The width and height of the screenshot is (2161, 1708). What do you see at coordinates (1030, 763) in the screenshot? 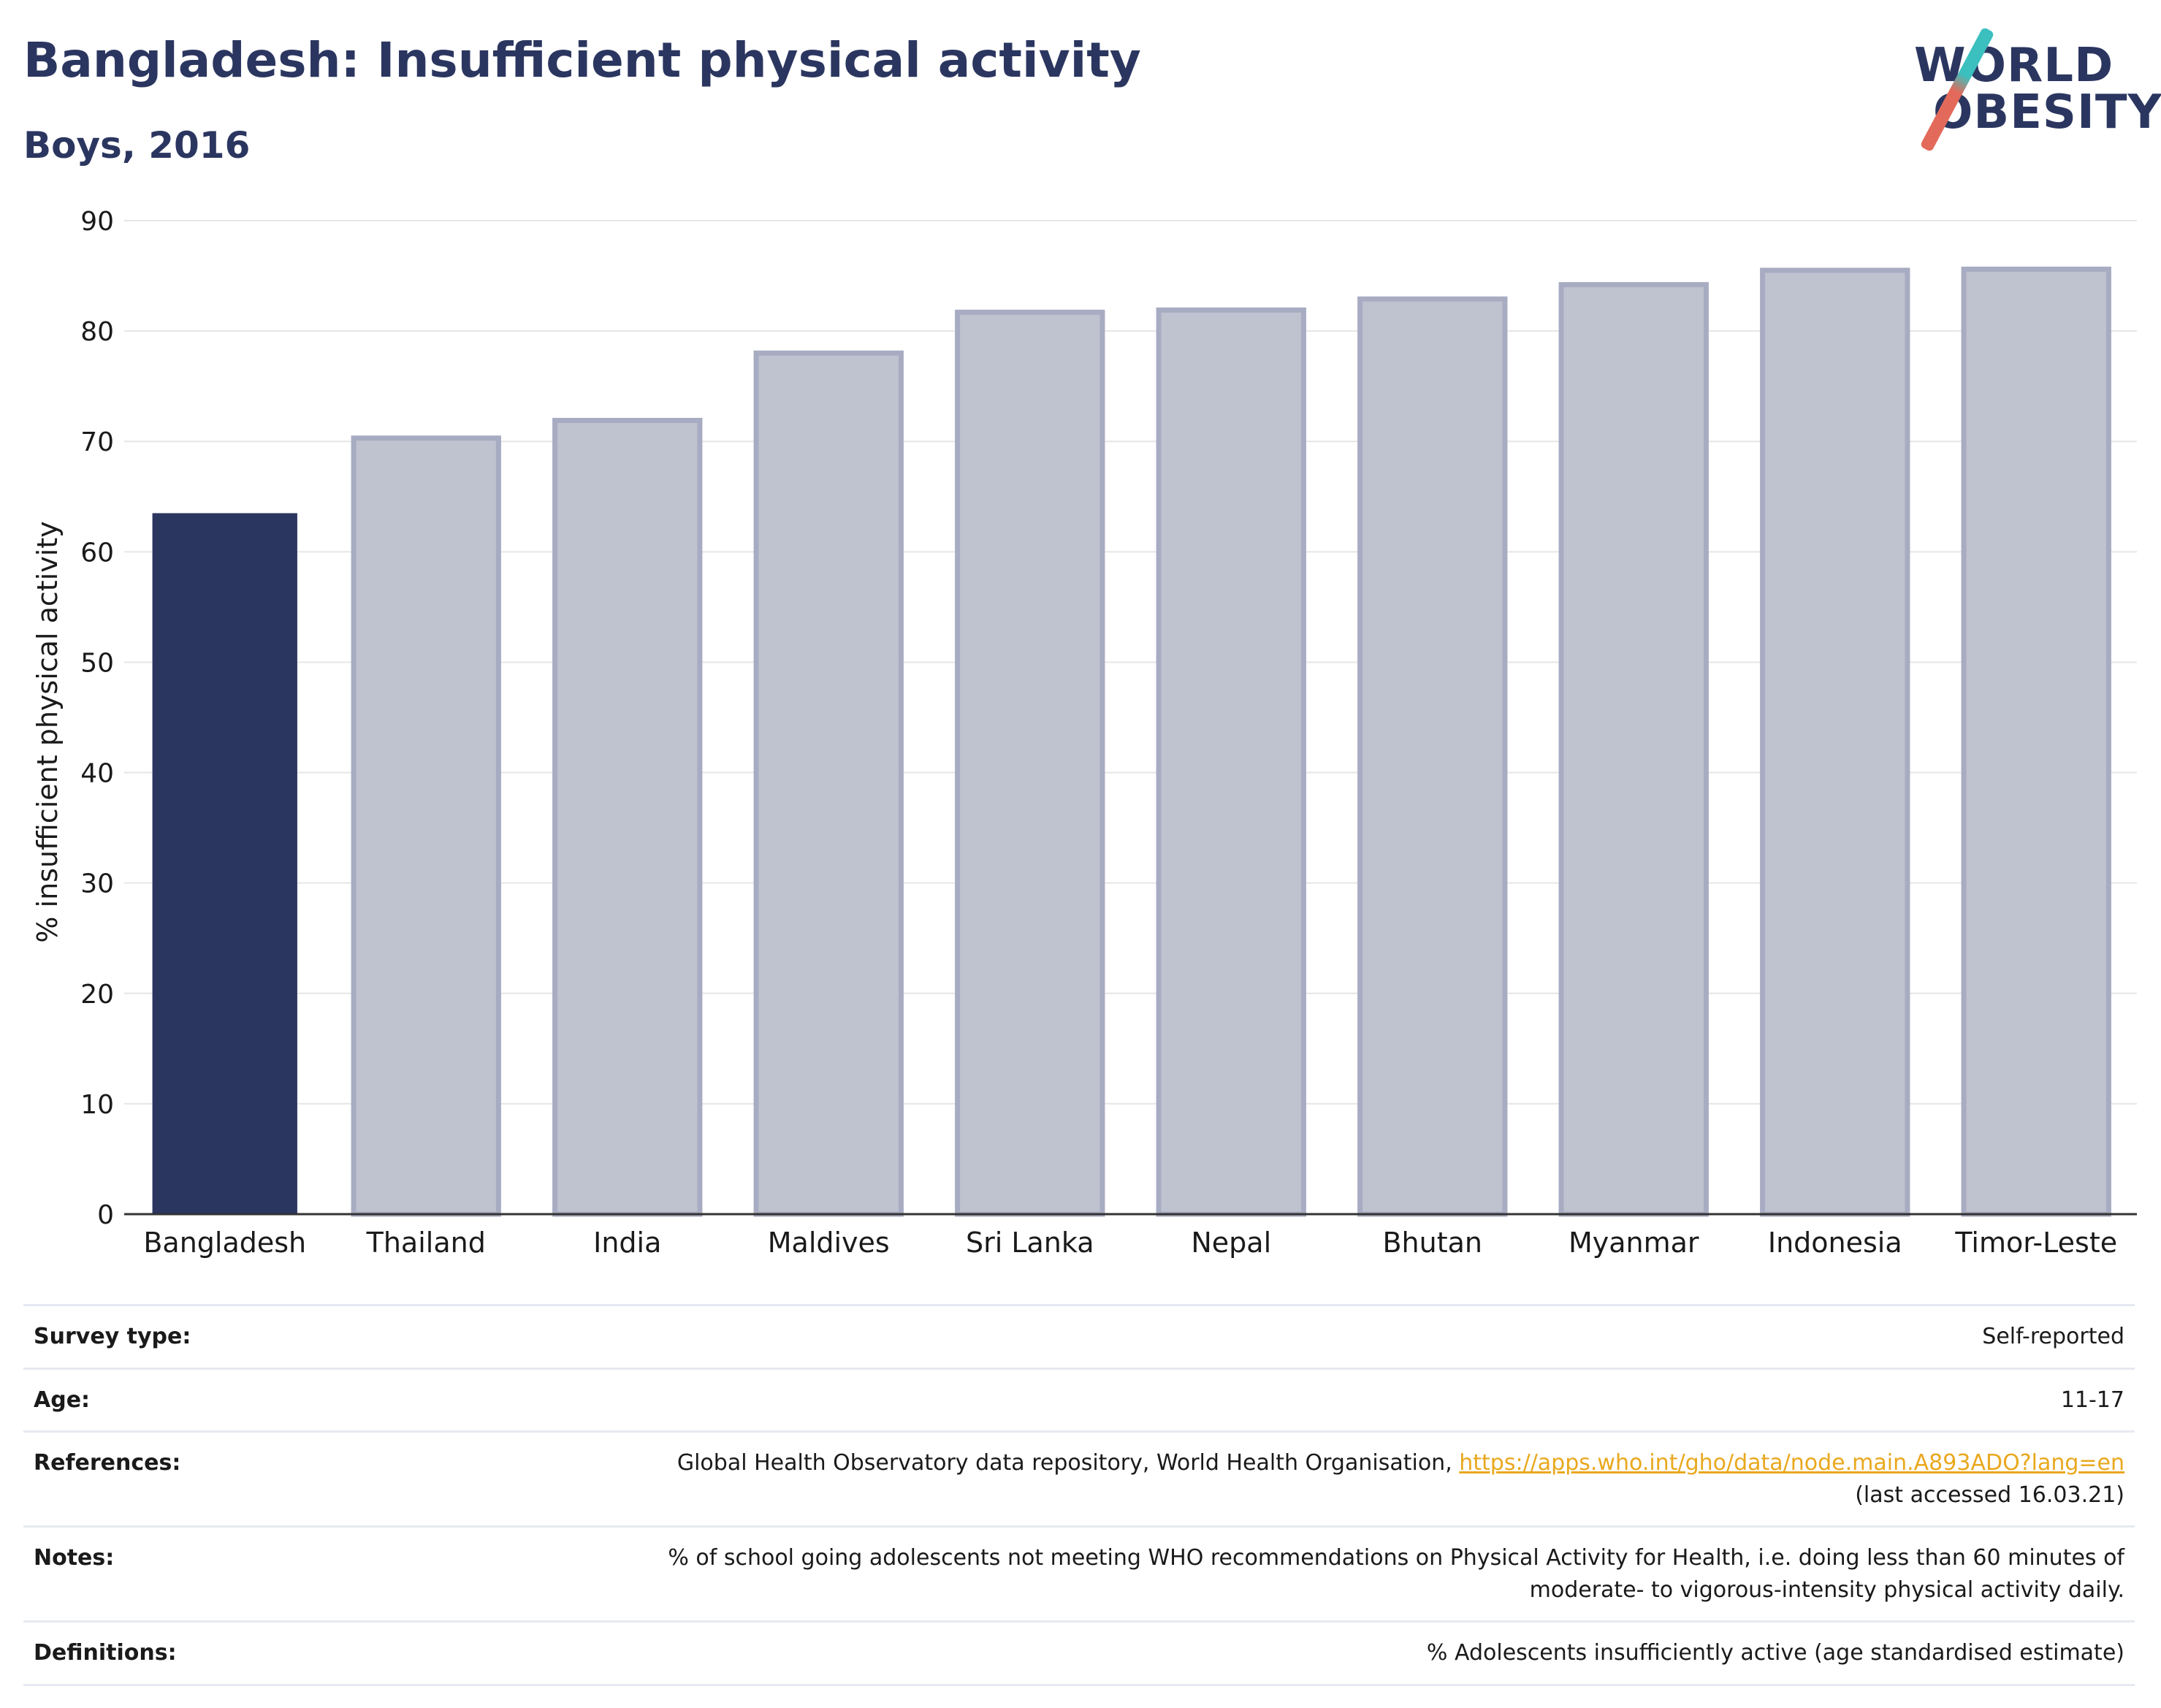
I see `bar-sri-lanka` at bounding box center [1030, 763].